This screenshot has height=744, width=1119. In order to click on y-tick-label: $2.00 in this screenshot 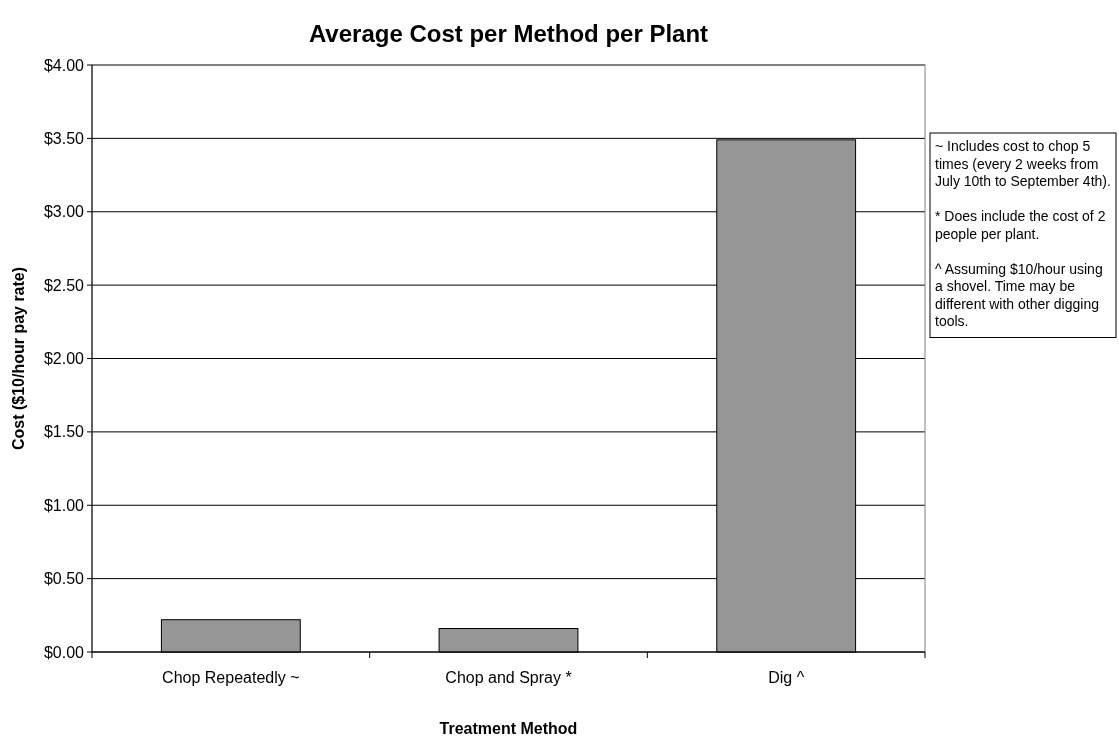, I will do `click(64, 359)`.